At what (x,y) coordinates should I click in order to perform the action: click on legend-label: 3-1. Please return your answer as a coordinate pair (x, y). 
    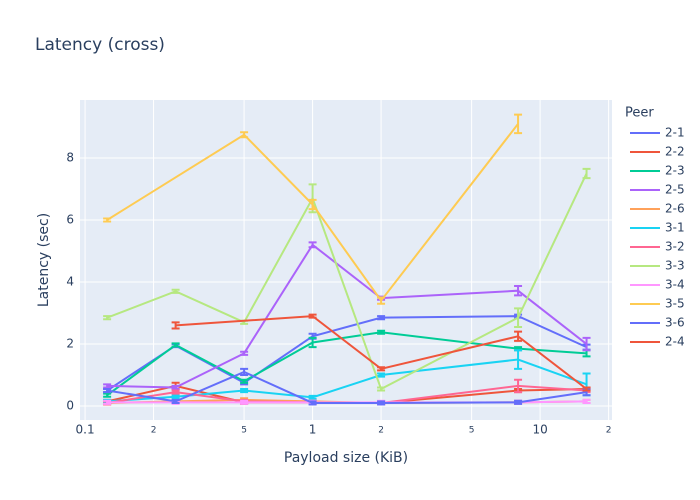
    Looking at the image, I should click on (675, 228).